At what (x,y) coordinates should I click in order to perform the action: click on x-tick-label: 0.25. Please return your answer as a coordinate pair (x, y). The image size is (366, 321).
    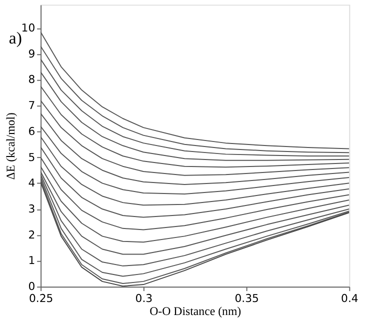
    Looking at the image, I should click on (41, 298).